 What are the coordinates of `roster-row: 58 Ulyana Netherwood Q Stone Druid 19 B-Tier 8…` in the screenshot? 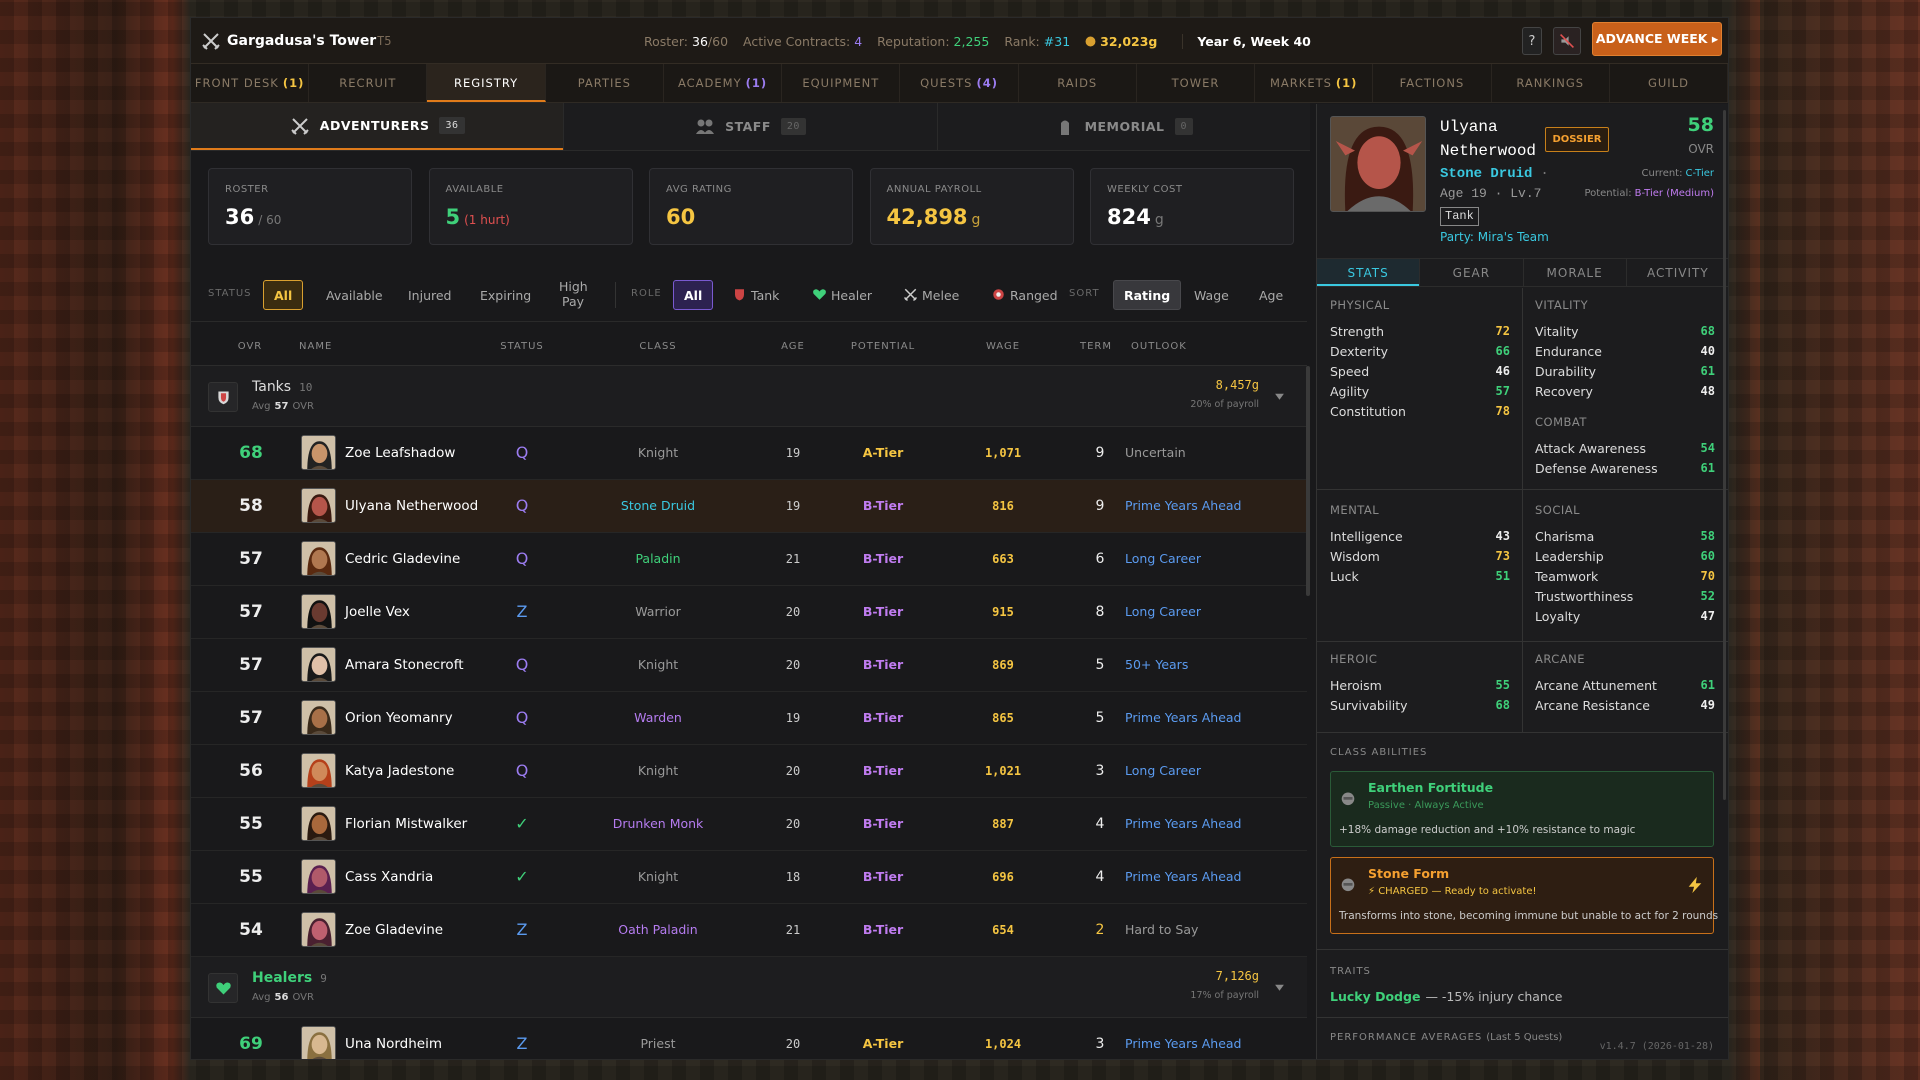 It's located at (749, 506).